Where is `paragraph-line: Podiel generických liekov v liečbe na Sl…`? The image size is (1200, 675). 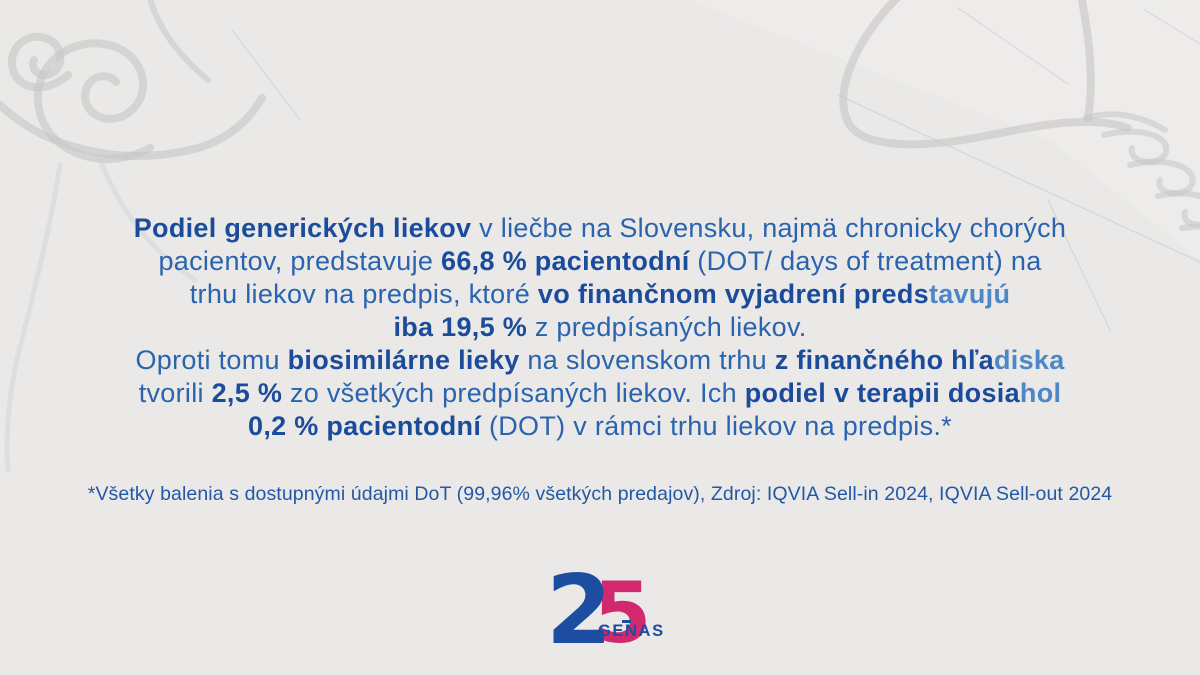 paragraph-line: Podiel generických liekov v liečbe na Sl… is located at coordinates (600, 228).